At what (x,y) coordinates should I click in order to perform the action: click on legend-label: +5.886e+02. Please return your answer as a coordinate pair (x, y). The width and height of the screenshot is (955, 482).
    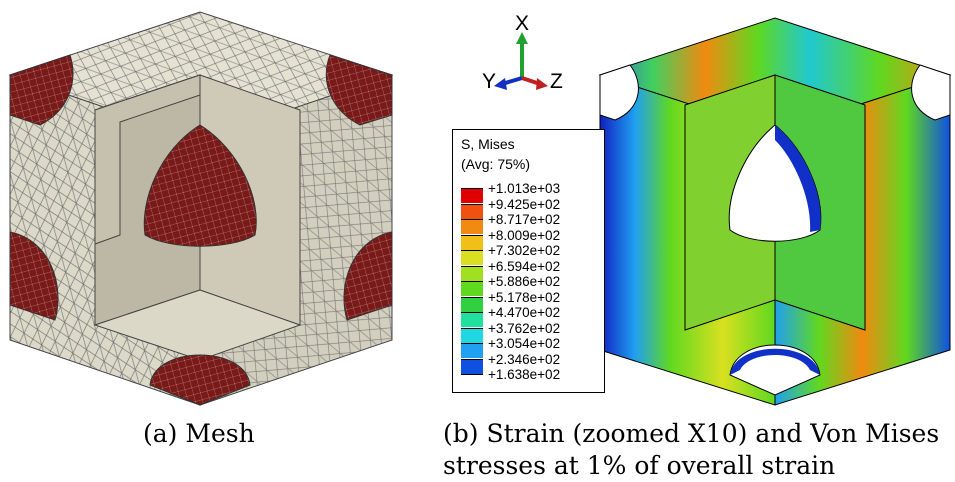
    Looking at the image, I should click on (524, 281).